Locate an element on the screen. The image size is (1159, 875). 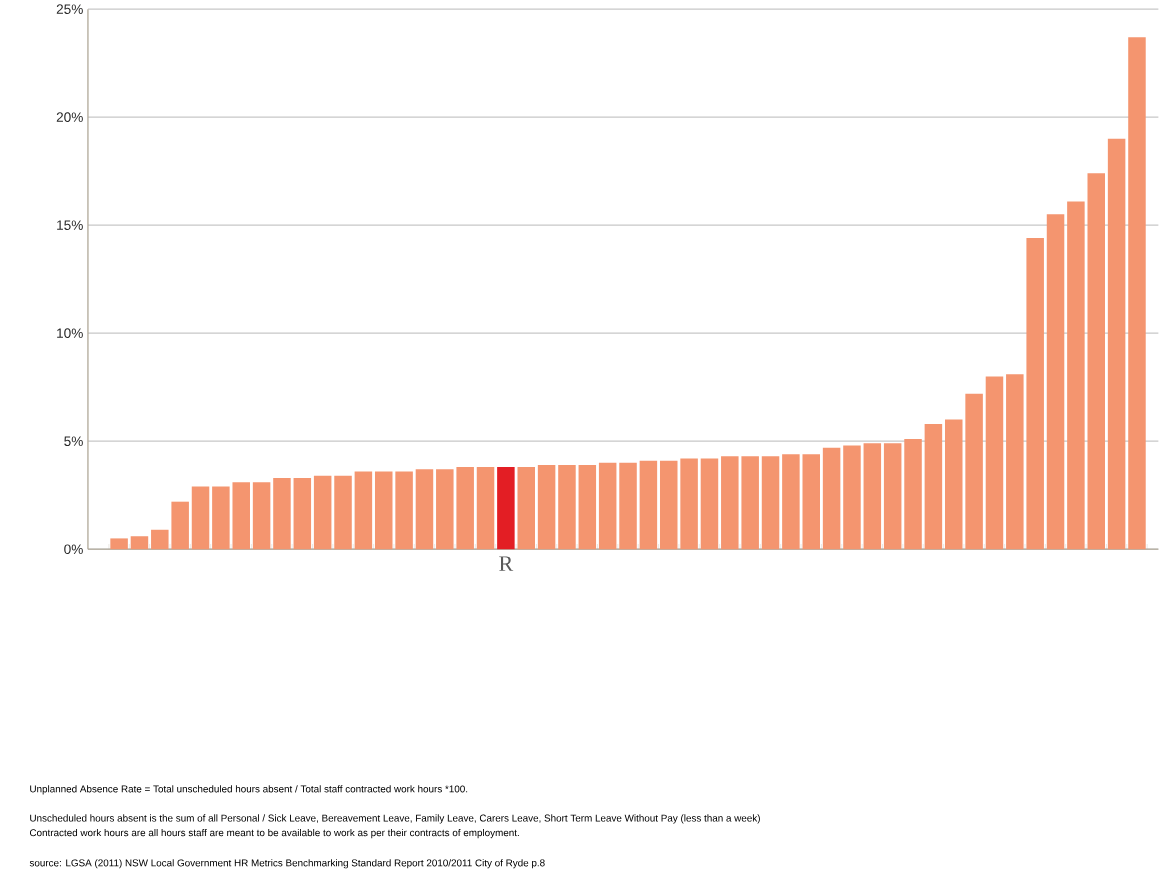
text: Unscheduled hours absent is the sum of all Personal / Sick Leave, Bereavement Leave, Family Leave, Carers Leave, Short Term Leave Without Pay (less than a week) is located at coordinates (395, 819).